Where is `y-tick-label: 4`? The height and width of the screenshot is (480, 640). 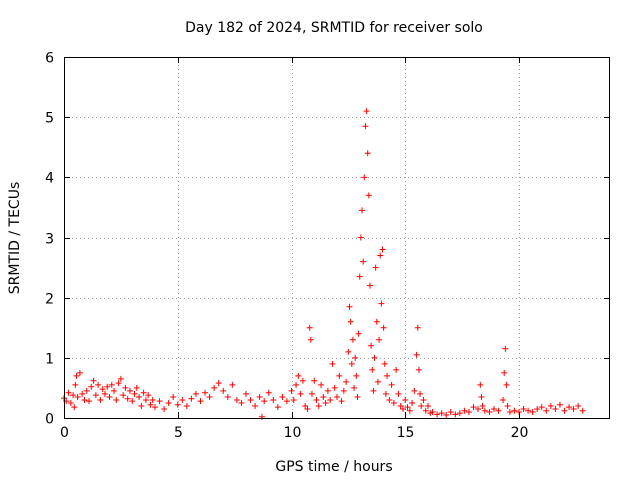
y-tick-label: 4 is located at coordinates (49, 179).